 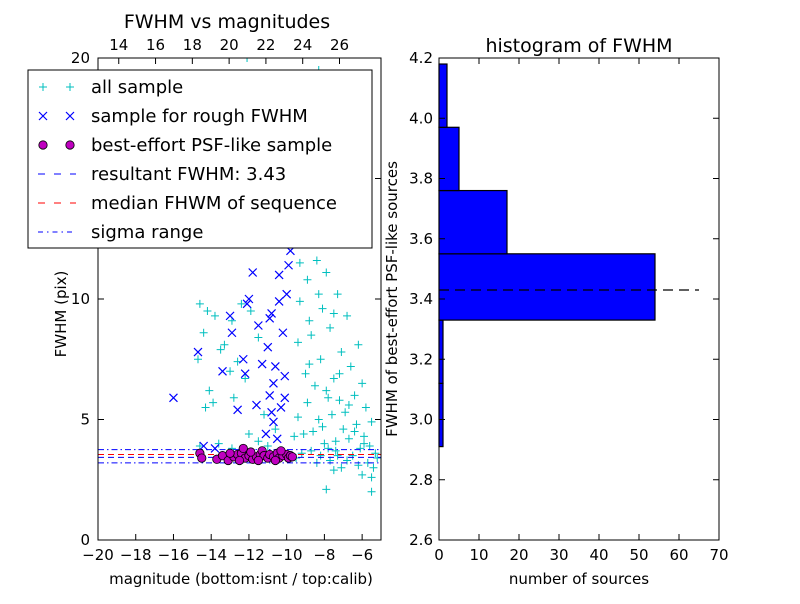 What do you see at coordinates (174, 555) in the screenshot?
I see `scatter-xtick-label: −16` at bounding box center [174, 555].